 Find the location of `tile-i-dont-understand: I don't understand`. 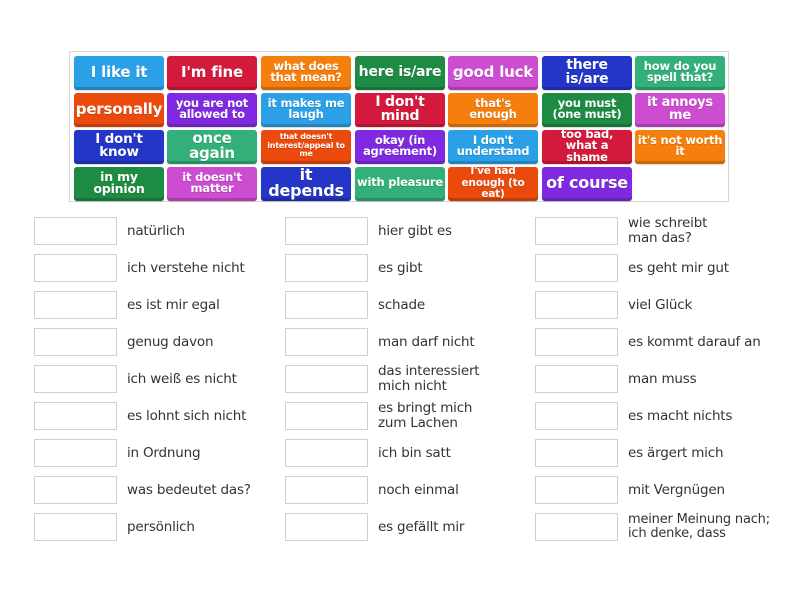

tile-i-dont-understand: I don't understand is located at coordinates (493, 147).